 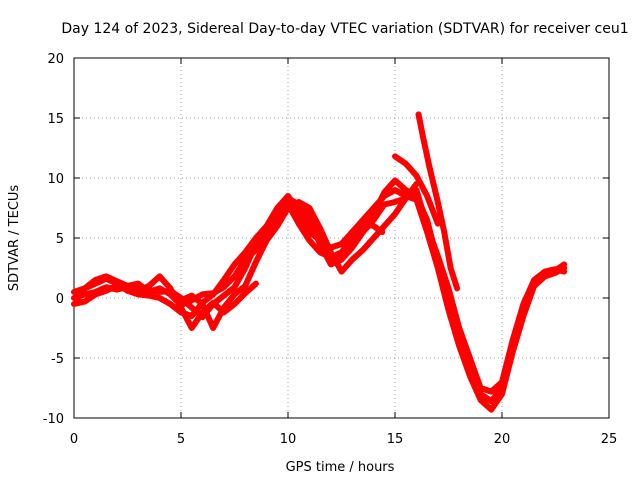 What do you see at coordinates (60, 299) in the screenshot?
I see `y-tick-label: 0` at bounding box center [60, 299].